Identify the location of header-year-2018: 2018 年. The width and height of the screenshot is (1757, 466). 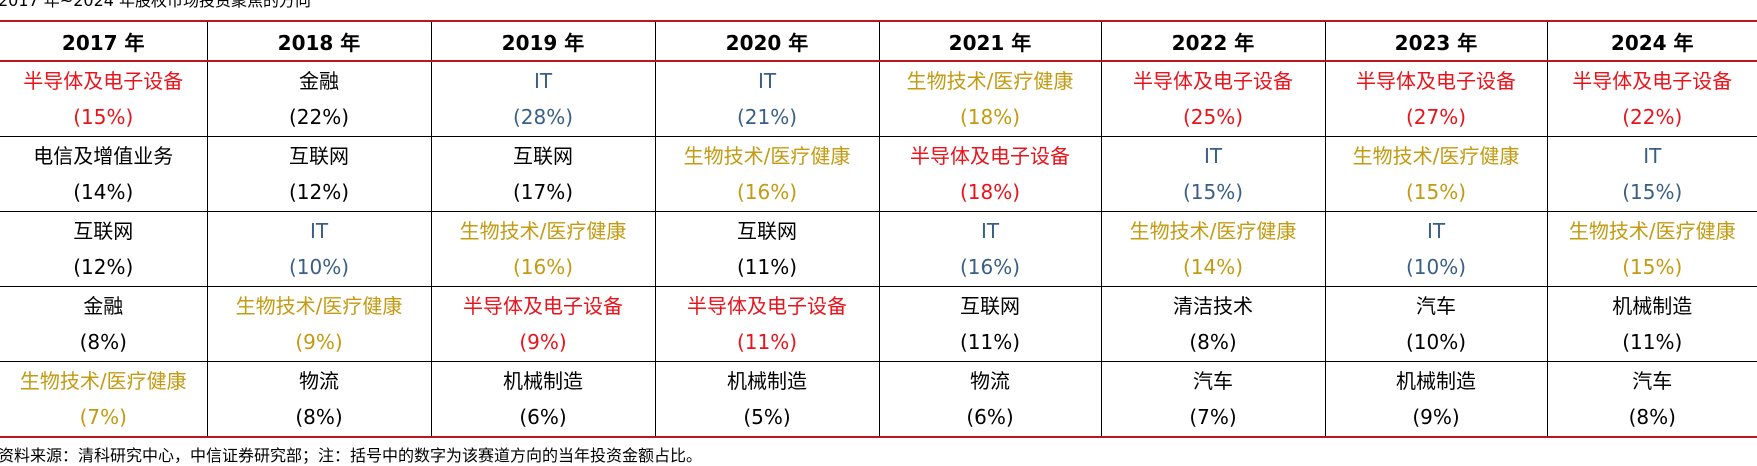
(319, 41).